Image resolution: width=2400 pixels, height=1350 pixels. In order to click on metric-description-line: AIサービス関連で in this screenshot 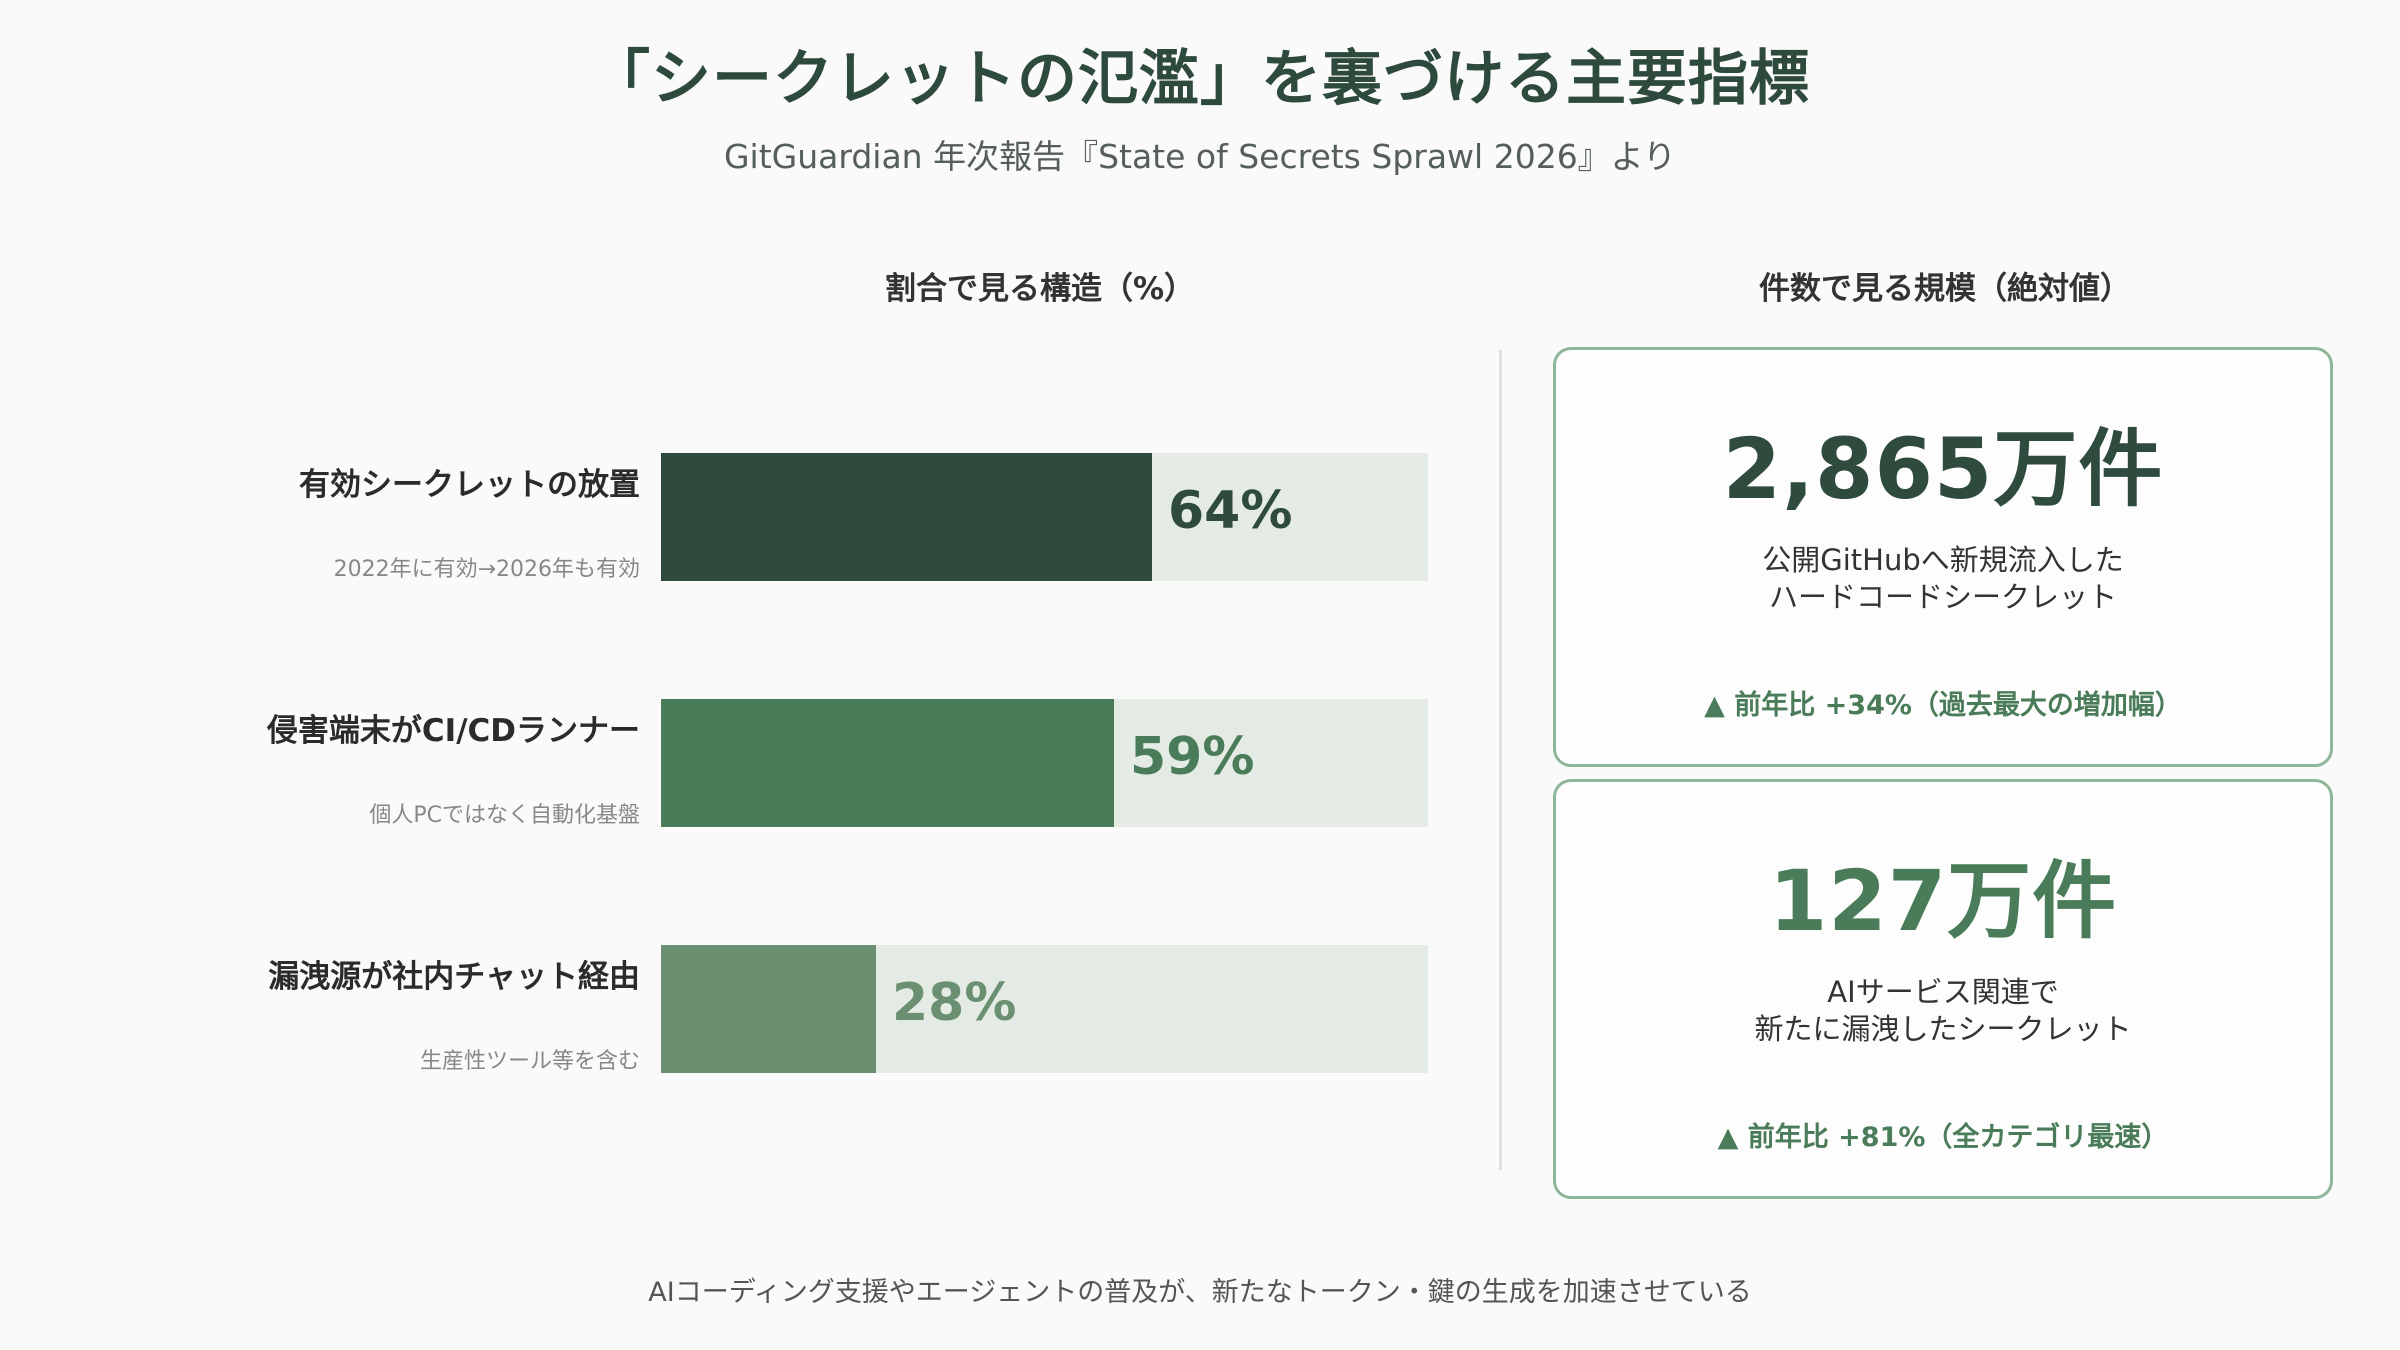, I will do `click(1943, 992)`.